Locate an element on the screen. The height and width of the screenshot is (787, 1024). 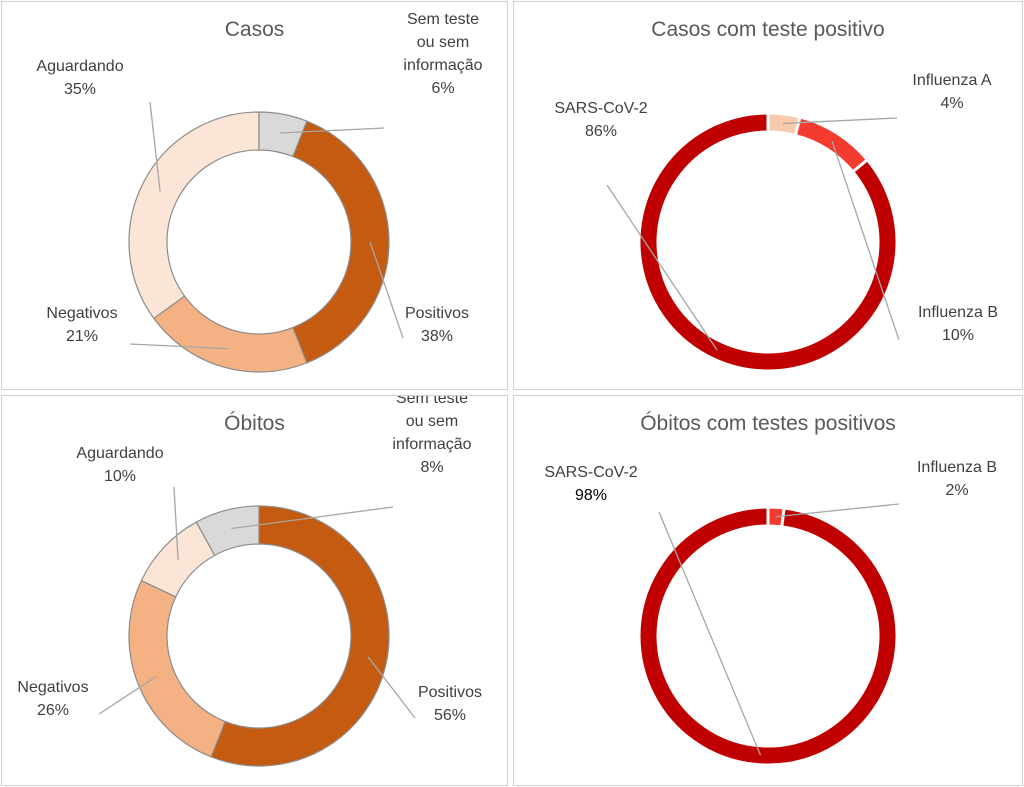
data-label-category: Influenza A is located at coordinates (952, 80).